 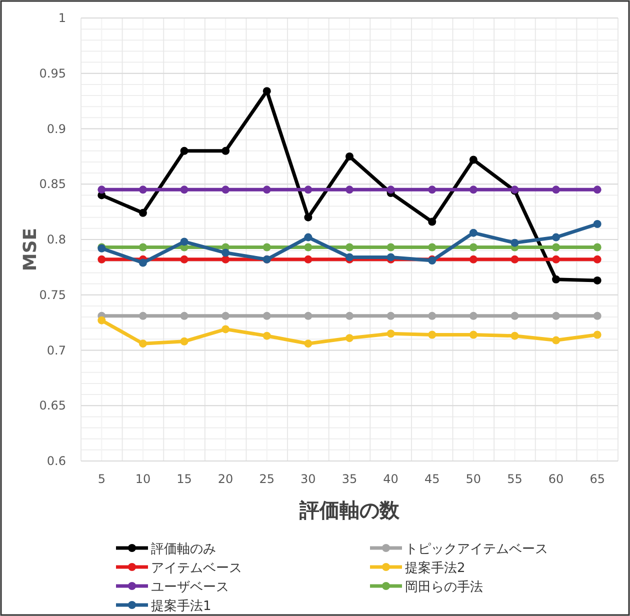 What do you see at coordinates (444, 587) in the screenshot?
I see `legend-label: 岡田らの手法` at bounding box center [444, 587].